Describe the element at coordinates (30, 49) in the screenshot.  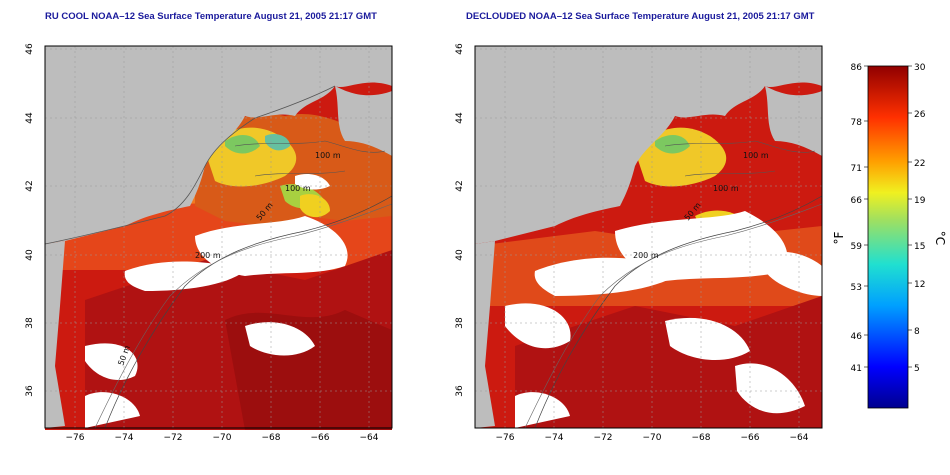
I see `left-y-tick: 46` at that location.